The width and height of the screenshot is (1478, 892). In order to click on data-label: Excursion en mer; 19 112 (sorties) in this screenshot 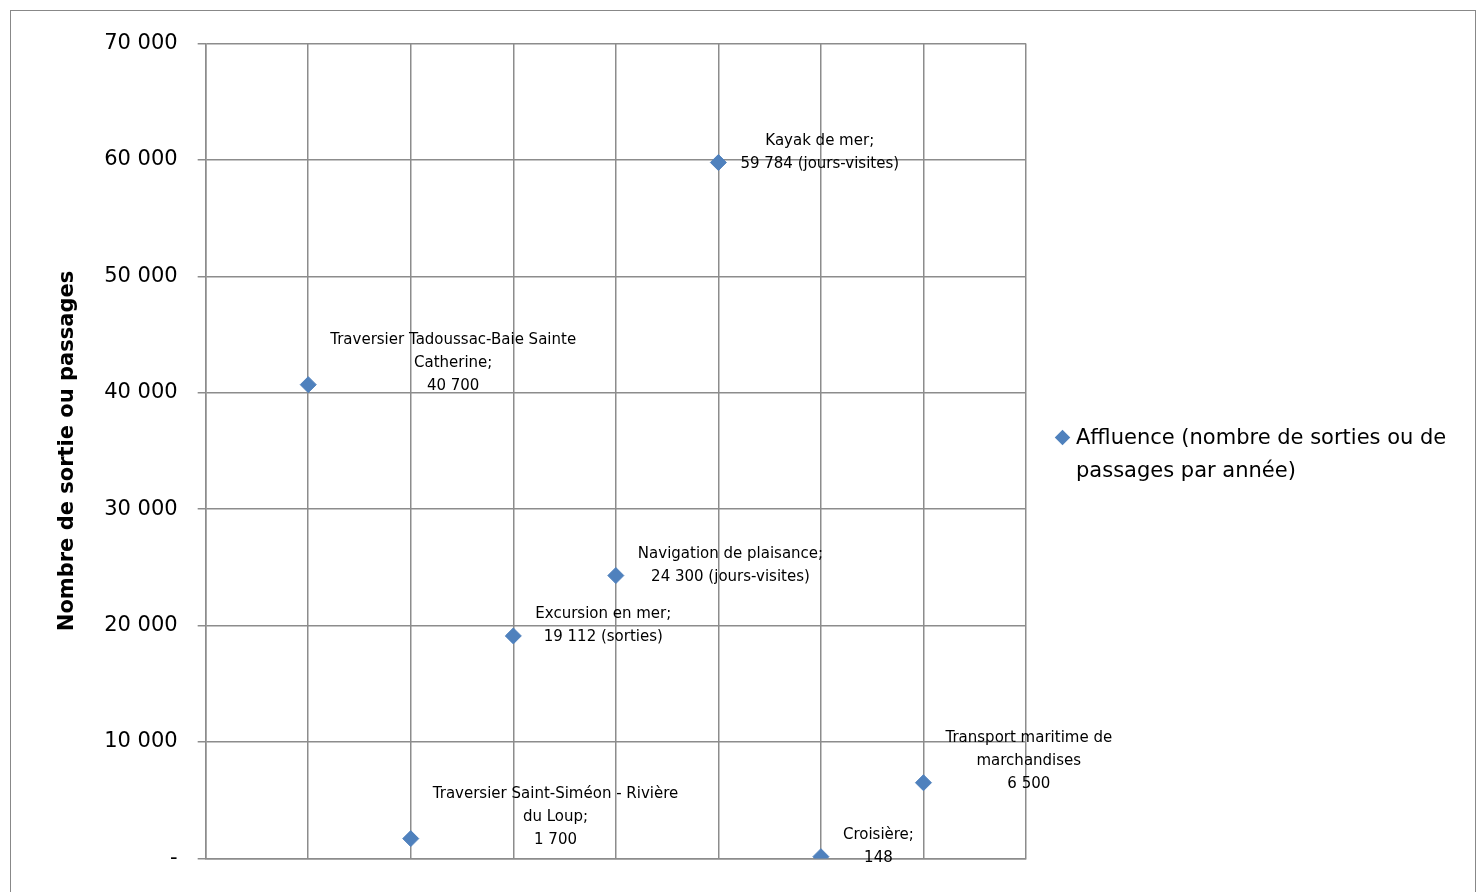, I will do `click(603, 624)`.